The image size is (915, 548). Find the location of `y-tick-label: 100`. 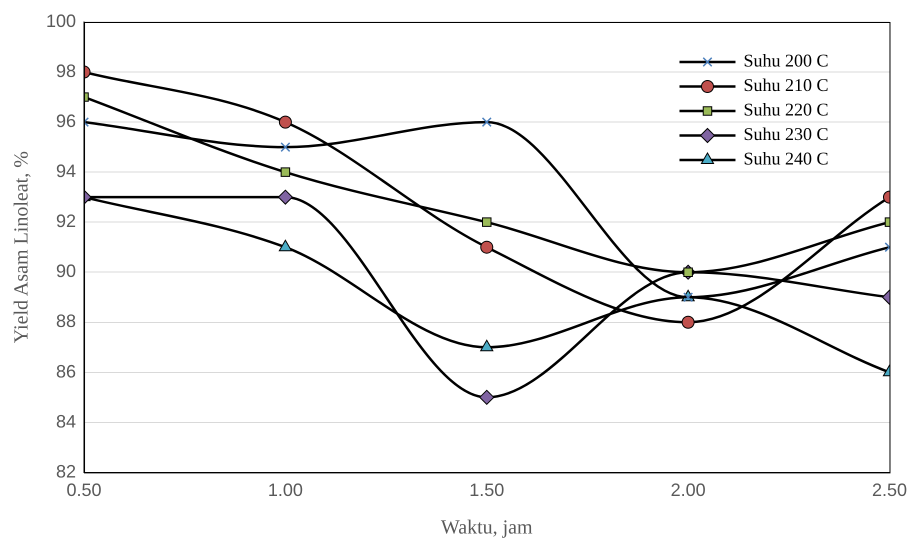

y-tick-label: 100 is located at coordinates (61, 20).